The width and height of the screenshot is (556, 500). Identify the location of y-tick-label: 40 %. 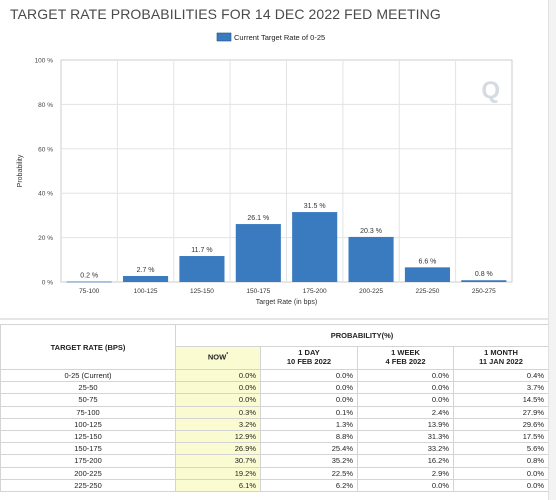
(45, 194).